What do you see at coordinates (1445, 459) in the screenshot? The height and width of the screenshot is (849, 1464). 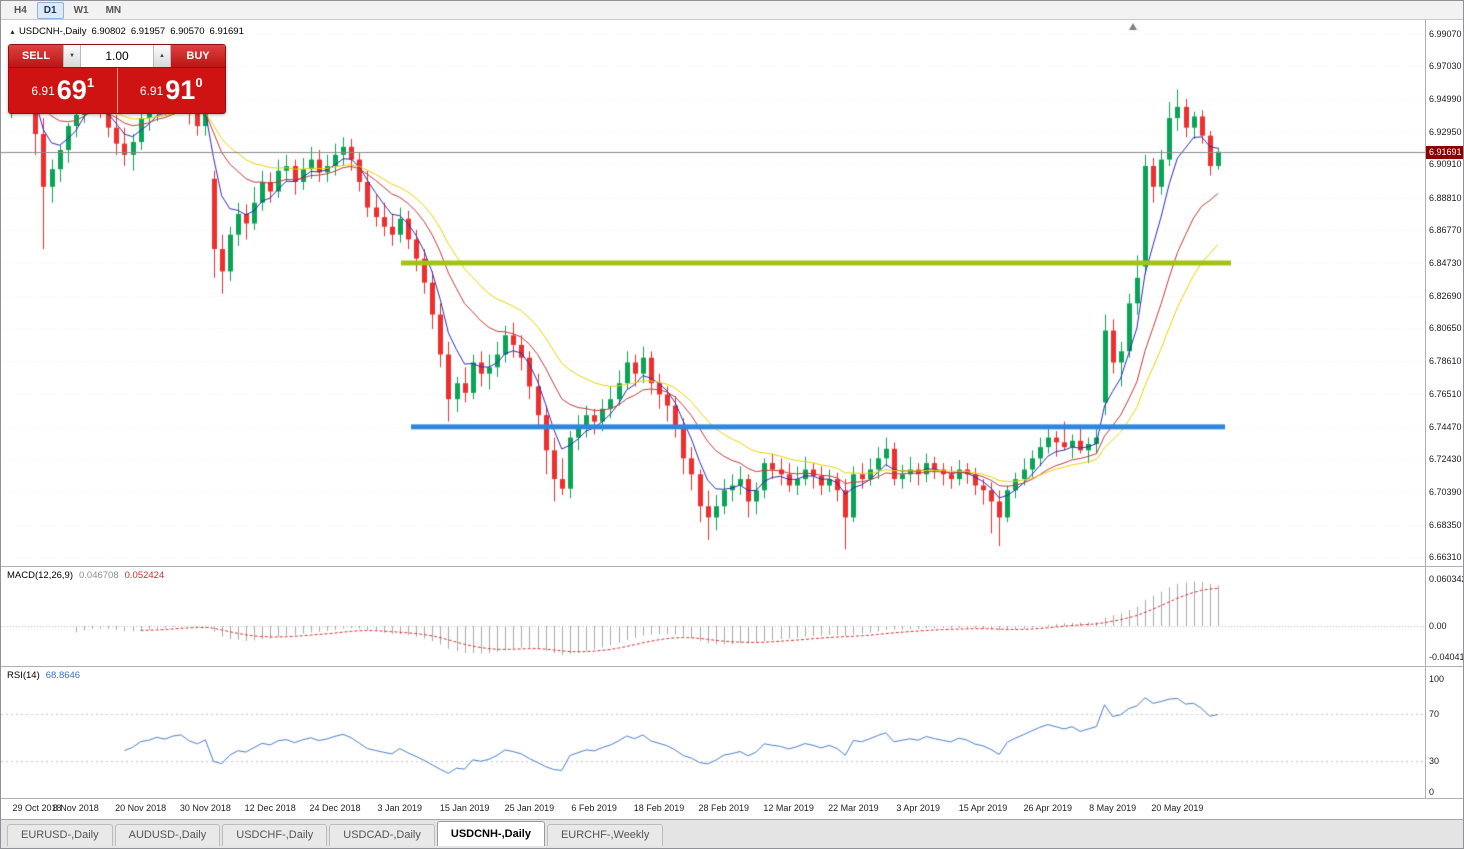 I see `price-axis-label: 6.72430` at bounding box center [1445, 459].